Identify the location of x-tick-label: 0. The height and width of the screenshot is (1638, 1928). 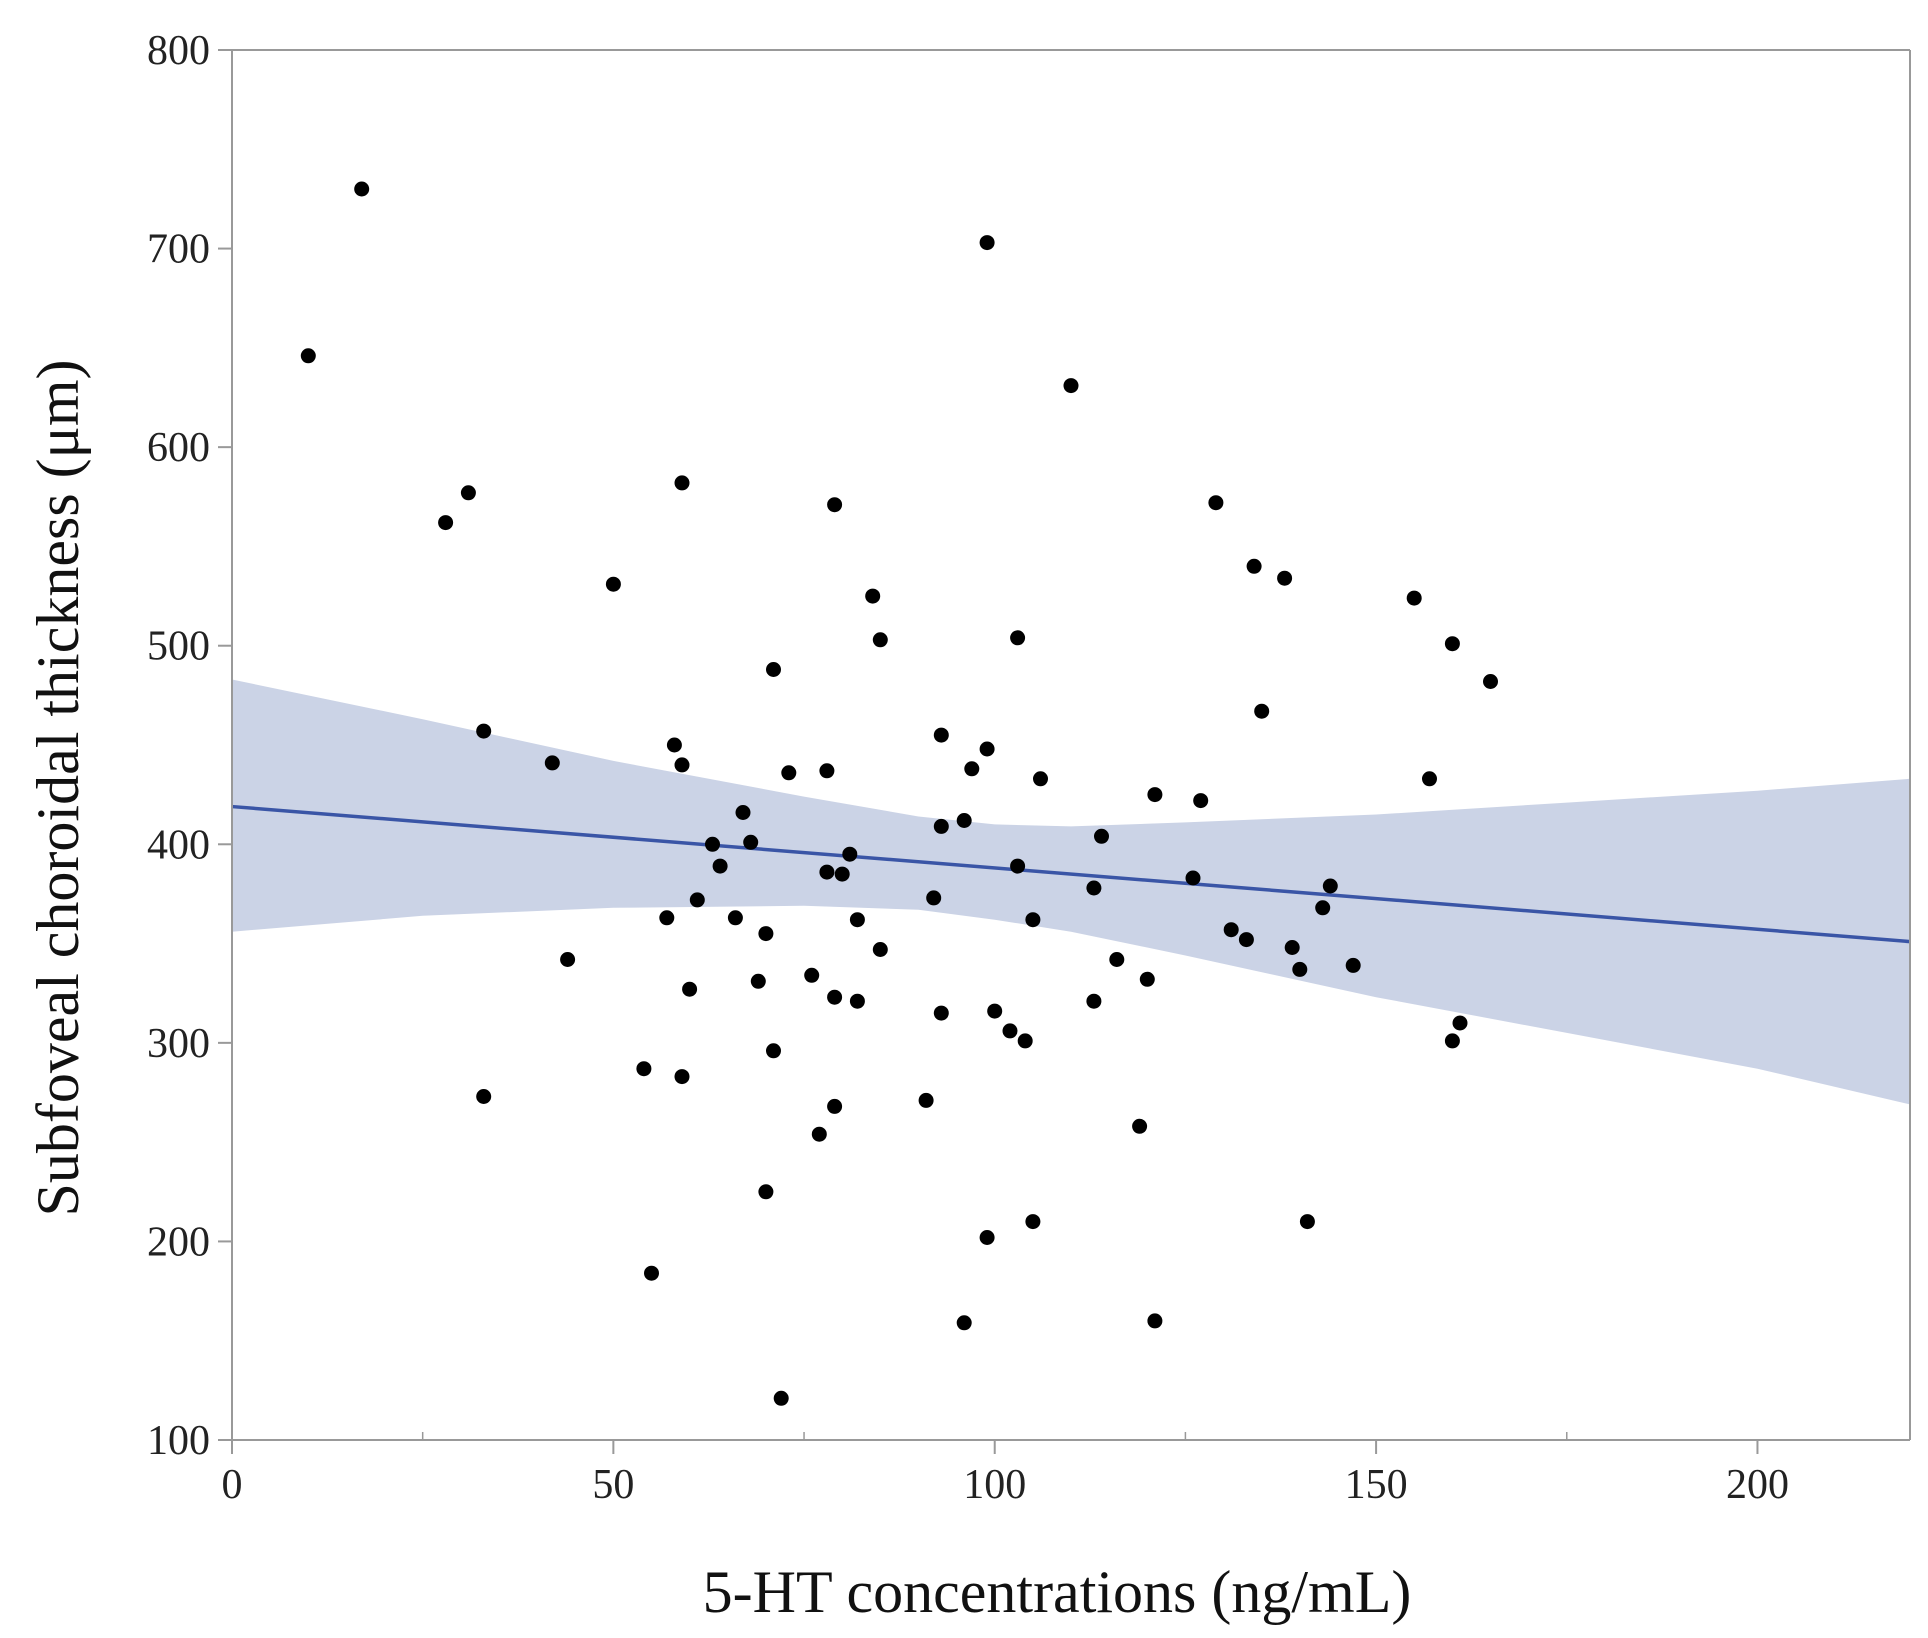
(232, 1485).